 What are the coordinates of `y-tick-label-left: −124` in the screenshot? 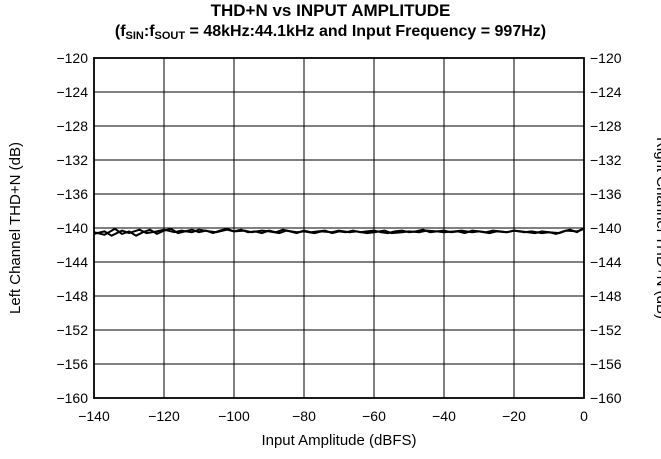 It's located at (72, 92).